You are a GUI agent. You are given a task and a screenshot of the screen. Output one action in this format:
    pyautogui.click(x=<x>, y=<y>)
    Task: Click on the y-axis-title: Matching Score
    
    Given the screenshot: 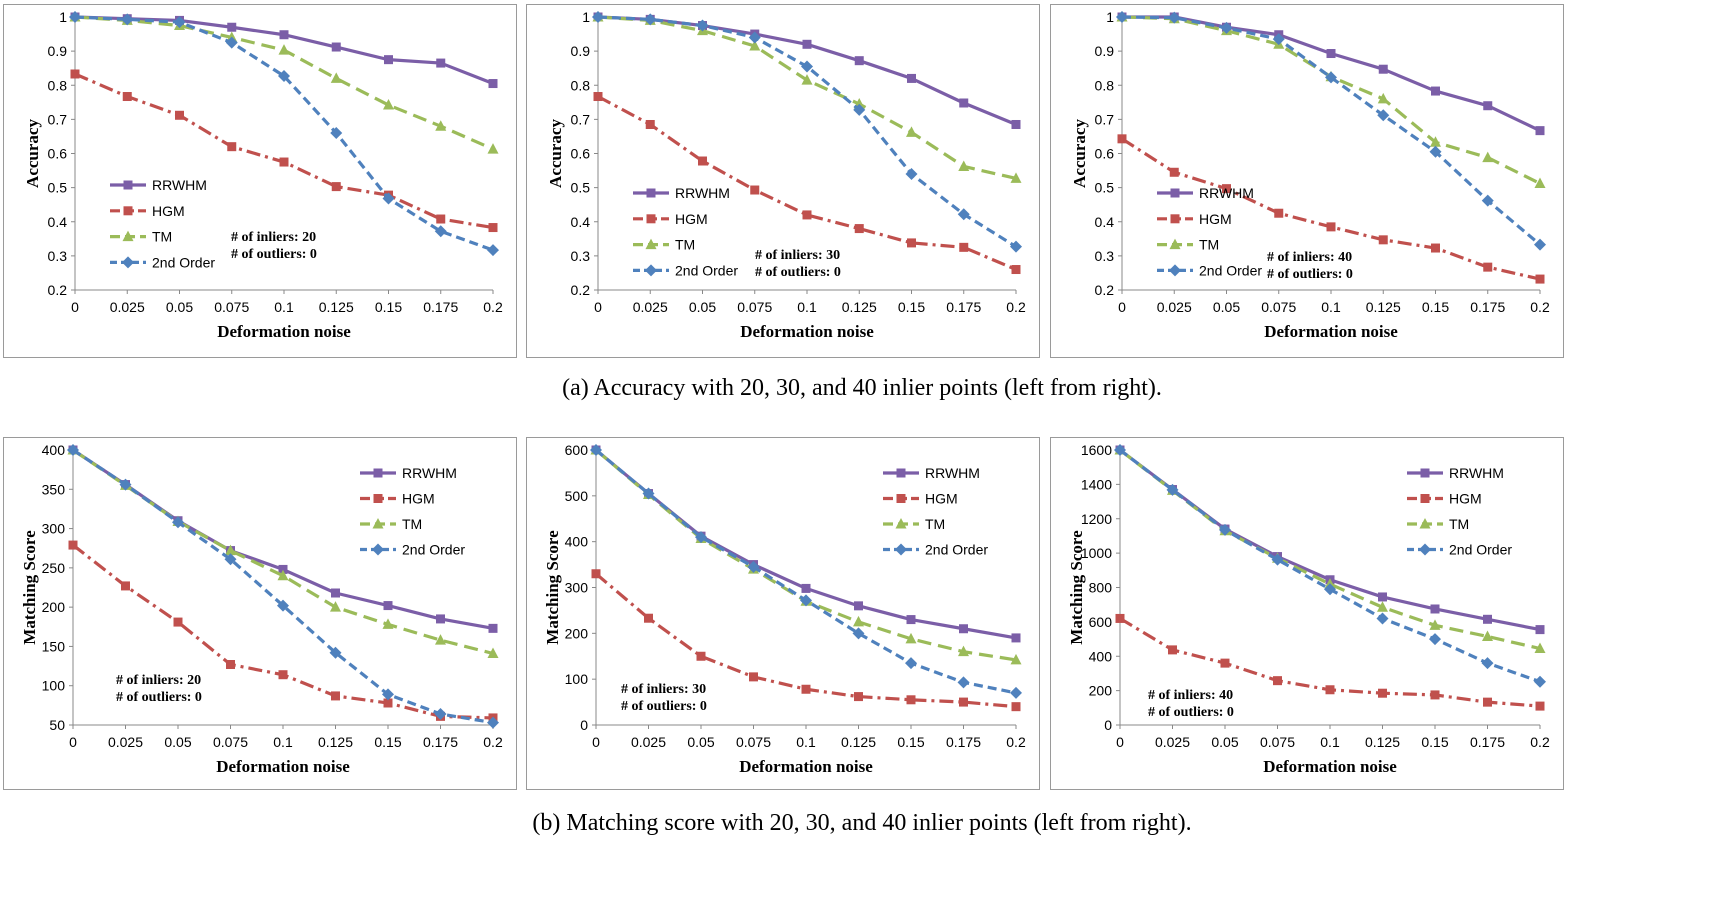 What is the action you would take?
    pyautogui.click(x=29, y=587)
    